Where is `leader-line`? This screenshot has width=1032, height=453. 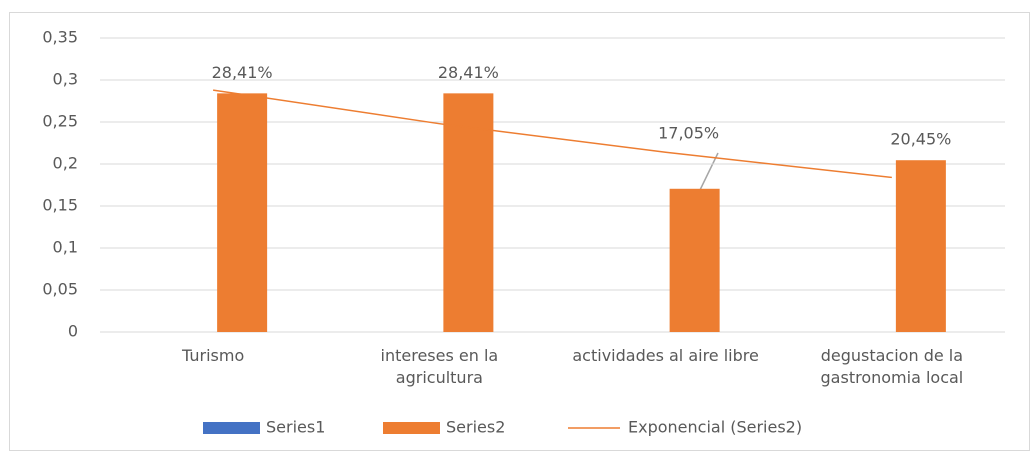 leader-line is located at coordinates (709, 171).